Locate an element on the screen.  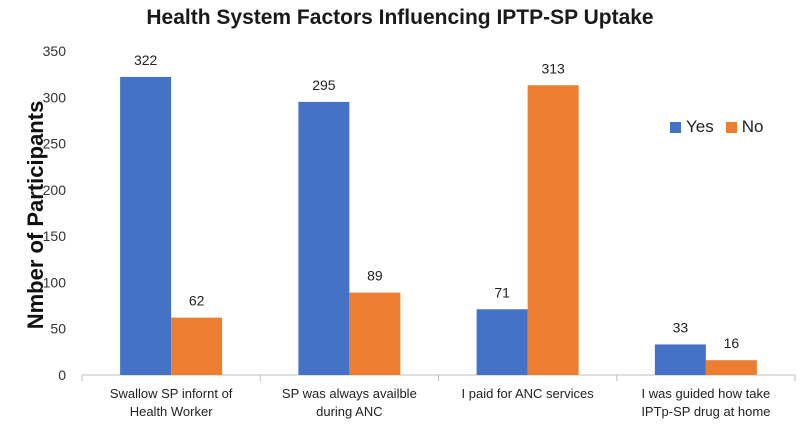
x-category-label: SP was always availble is located at coordinates (349, 393).